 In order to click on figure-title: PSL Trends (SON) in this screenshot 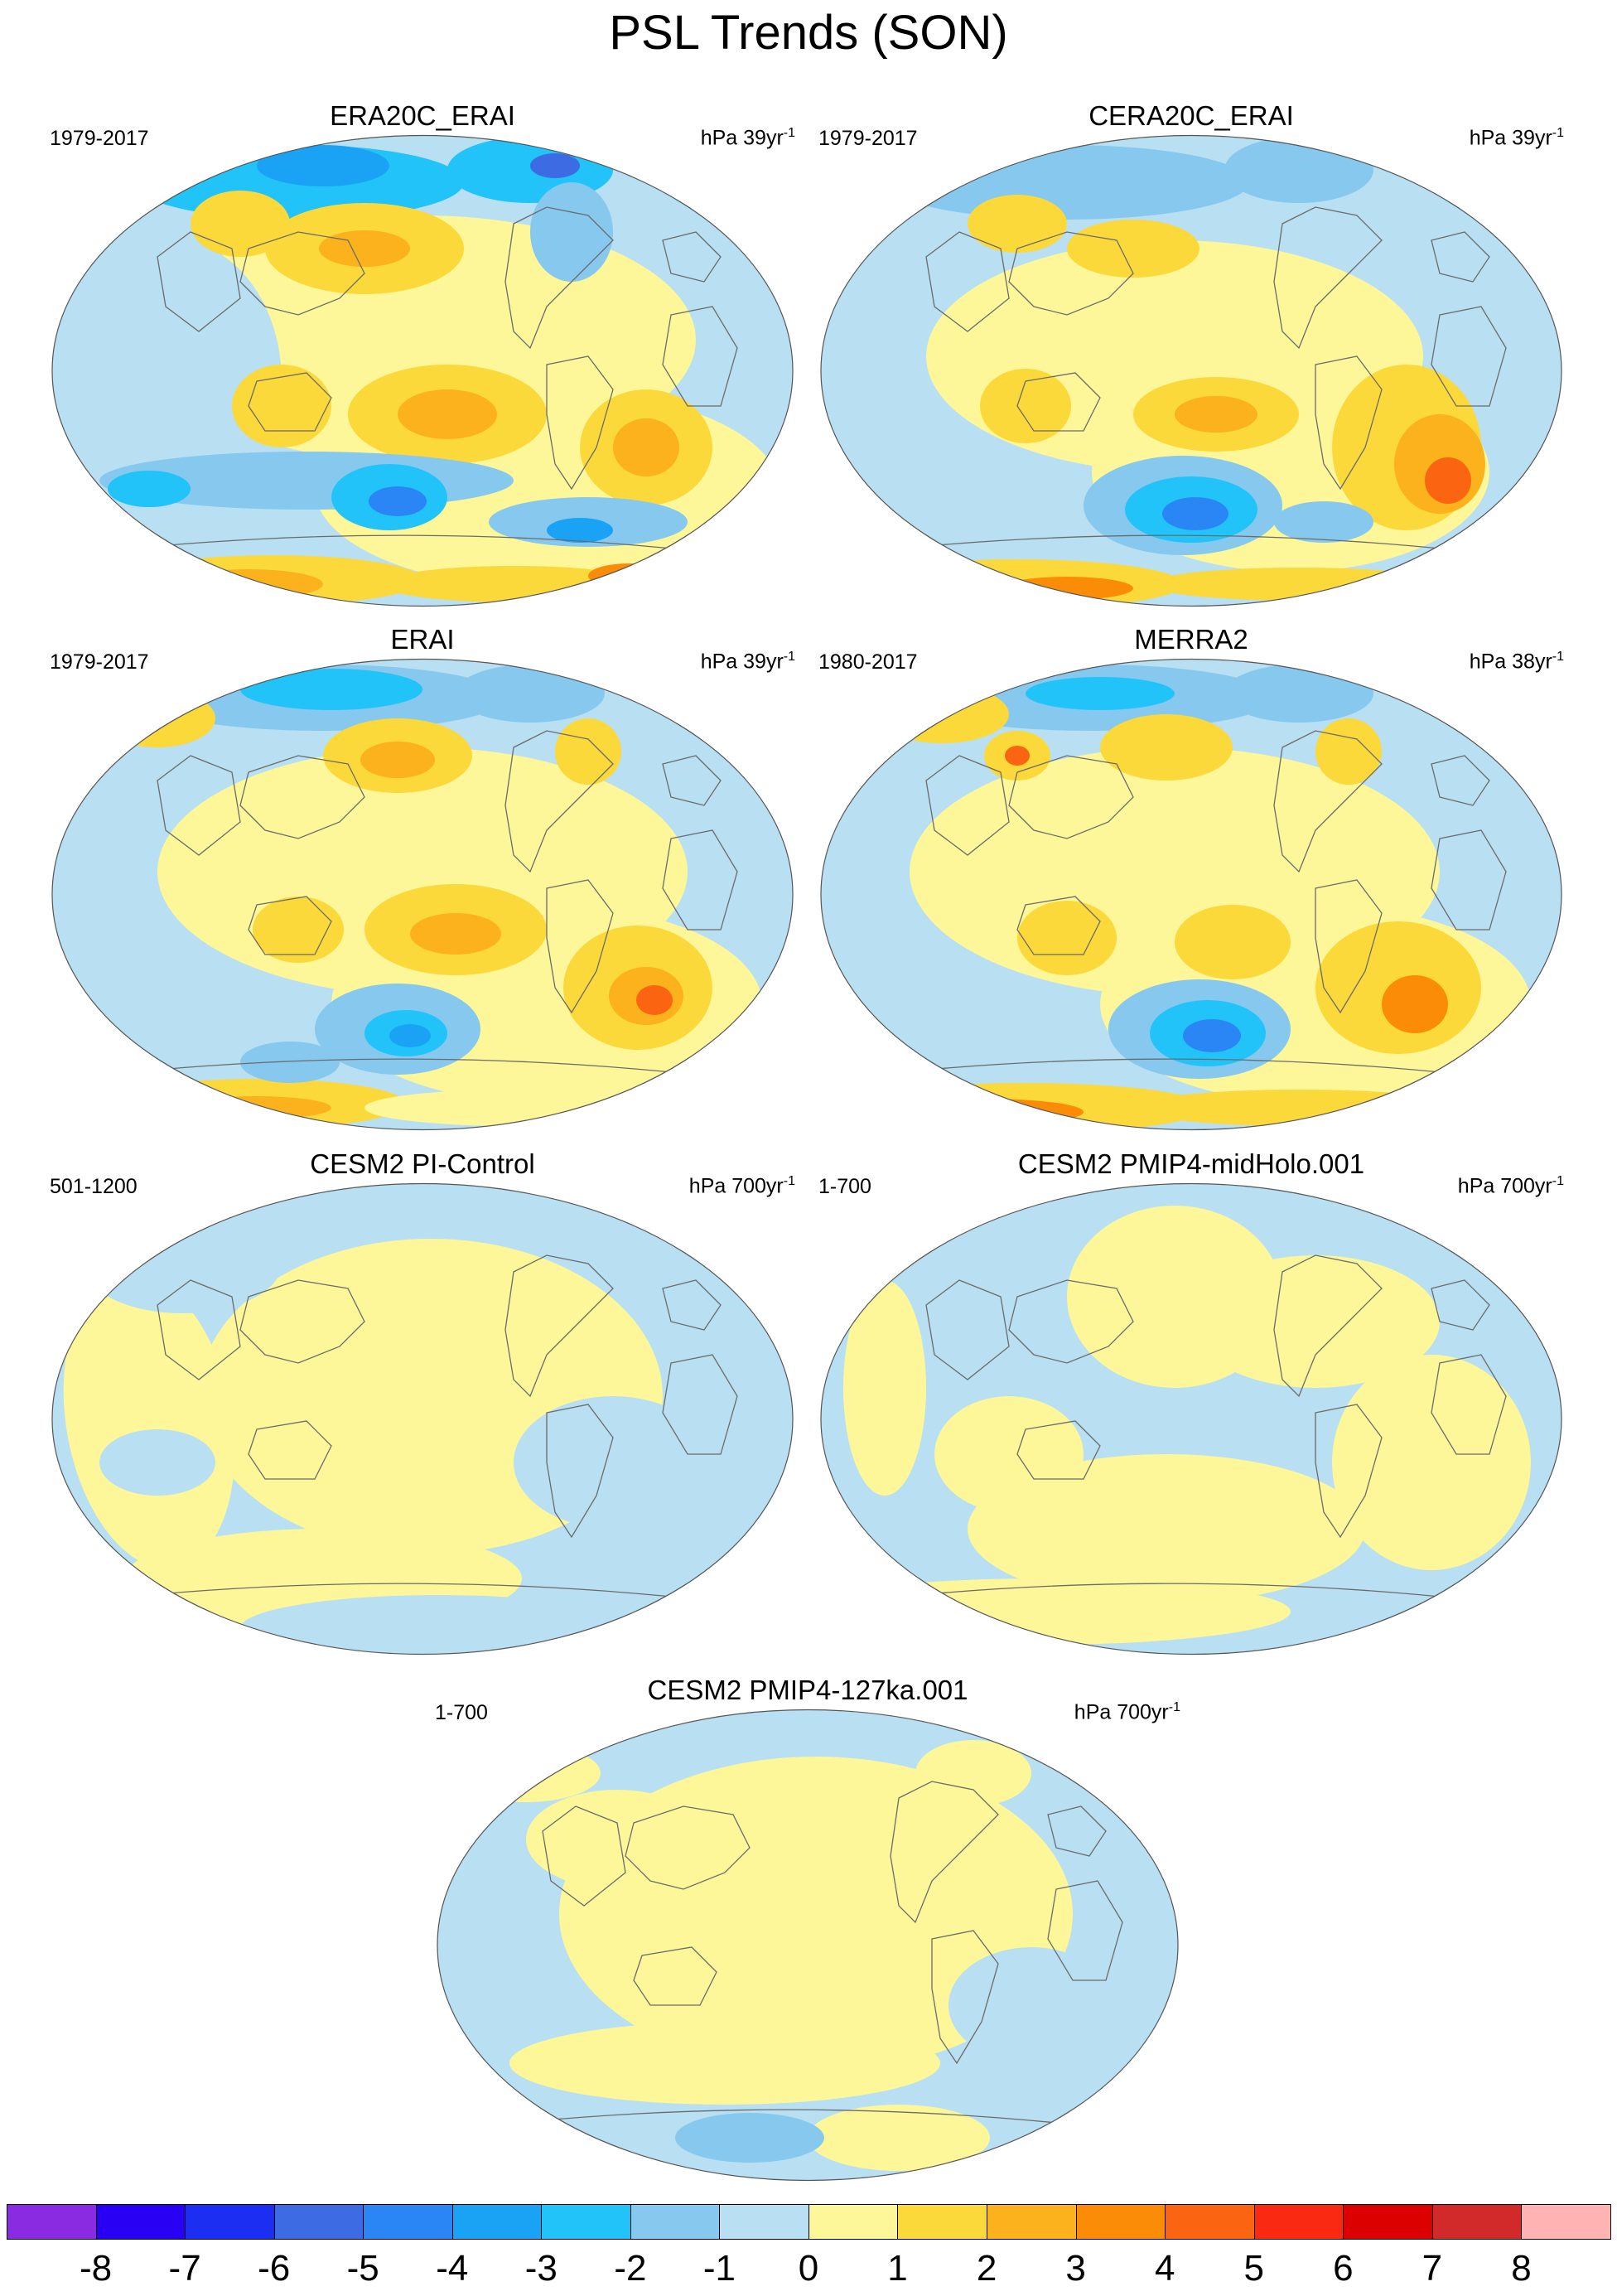, I will do `click(808, 33)`.